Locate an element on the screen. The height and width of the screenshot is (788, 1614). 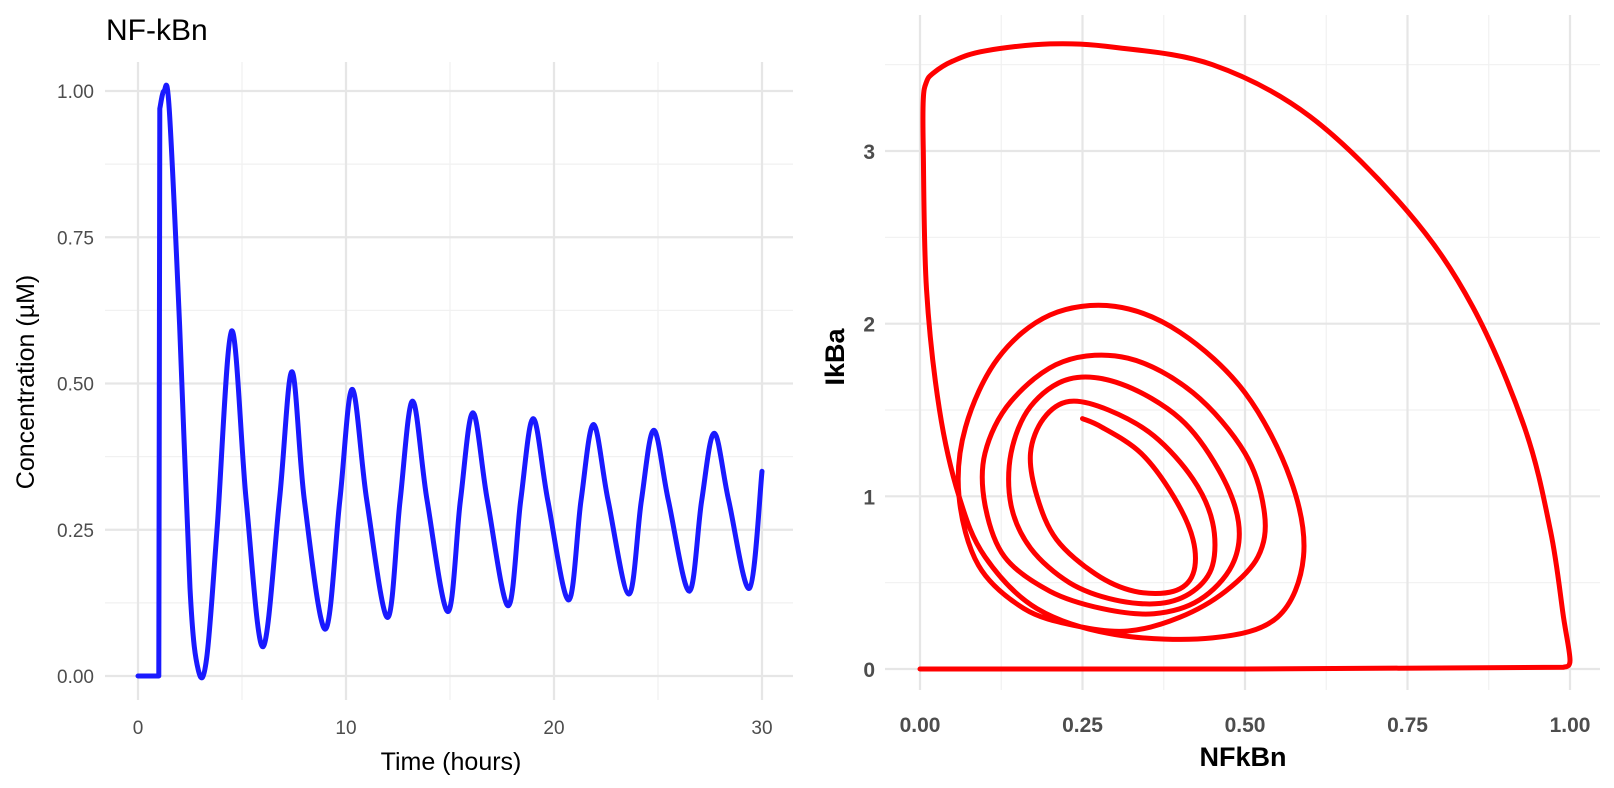
right-x-tick-label: 0.50 is located at coordinates (1245, 725).